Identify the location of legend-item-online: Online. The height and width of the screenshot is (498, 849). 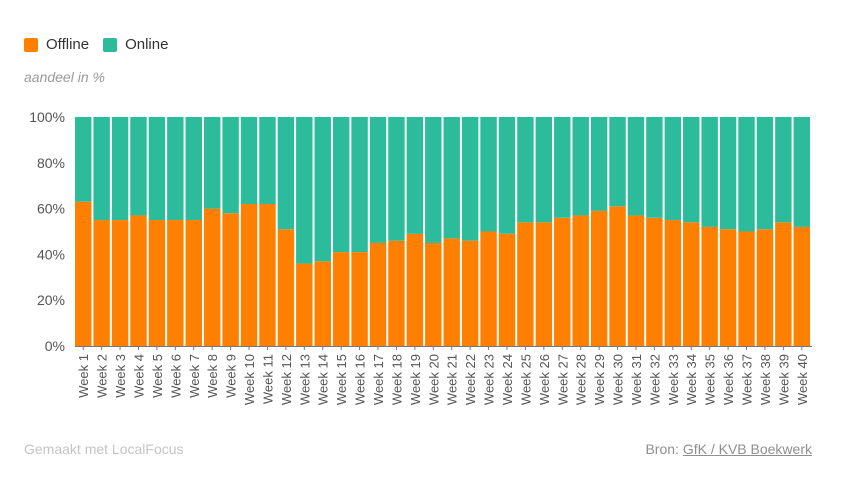
(135, 44).